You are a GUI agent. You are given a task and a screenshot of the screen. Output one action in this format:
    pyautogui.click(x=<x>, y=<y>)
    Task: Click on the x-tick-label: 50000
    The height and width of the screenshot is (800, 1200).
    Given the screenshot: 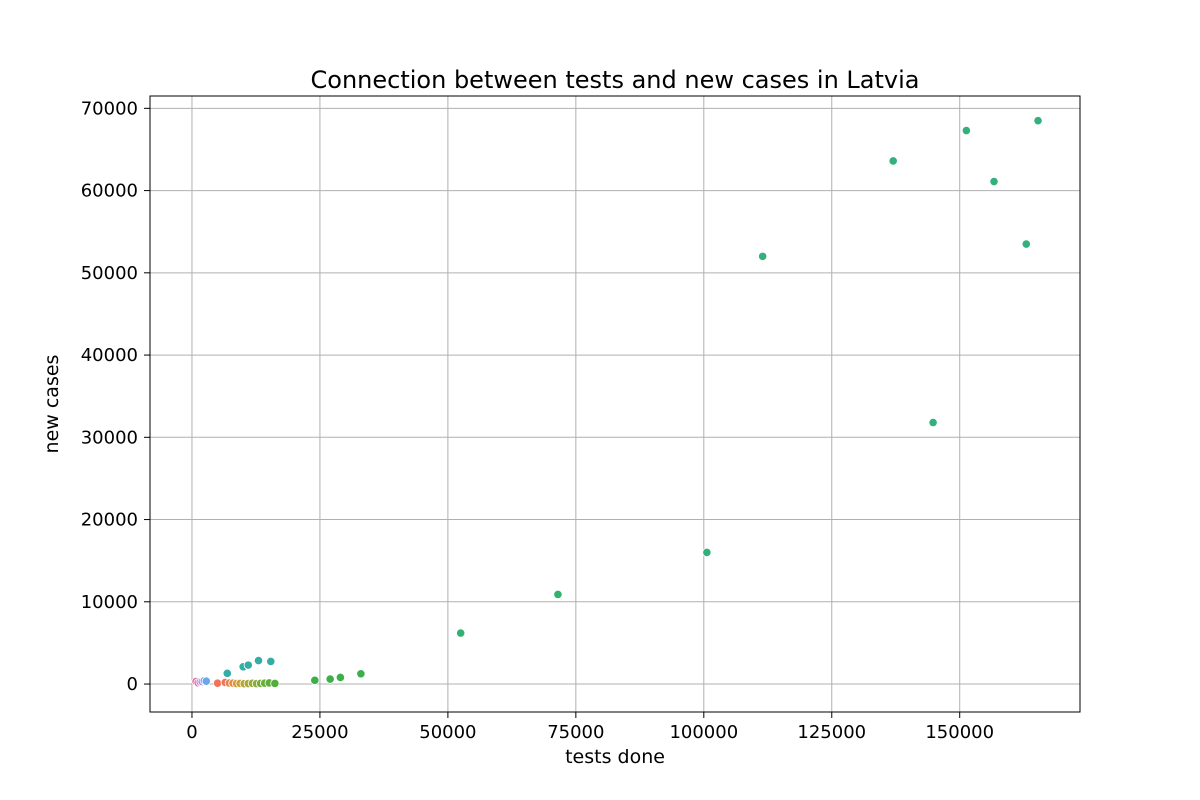 What is the action you would take?
    pyautogui.click(x=447, y=732)
    